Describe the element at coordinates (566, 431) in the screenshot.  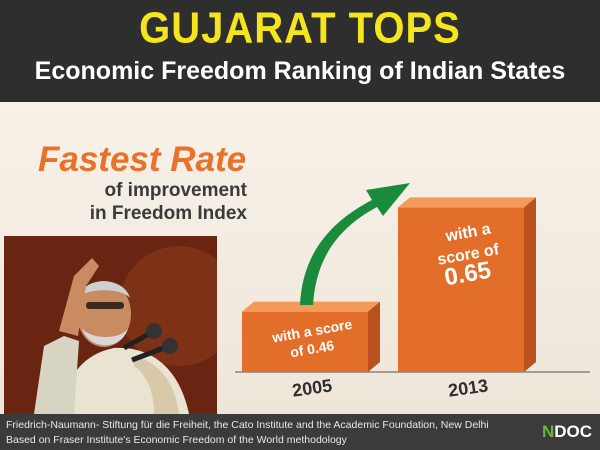
I see `logo: NDOC` at that location.